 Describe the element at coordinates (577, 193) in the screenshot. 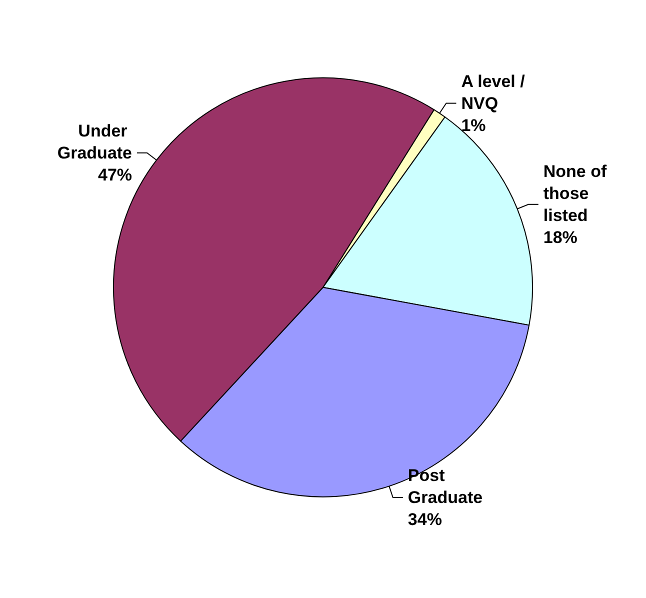

I see `slice-label: None of those listed` at that location.